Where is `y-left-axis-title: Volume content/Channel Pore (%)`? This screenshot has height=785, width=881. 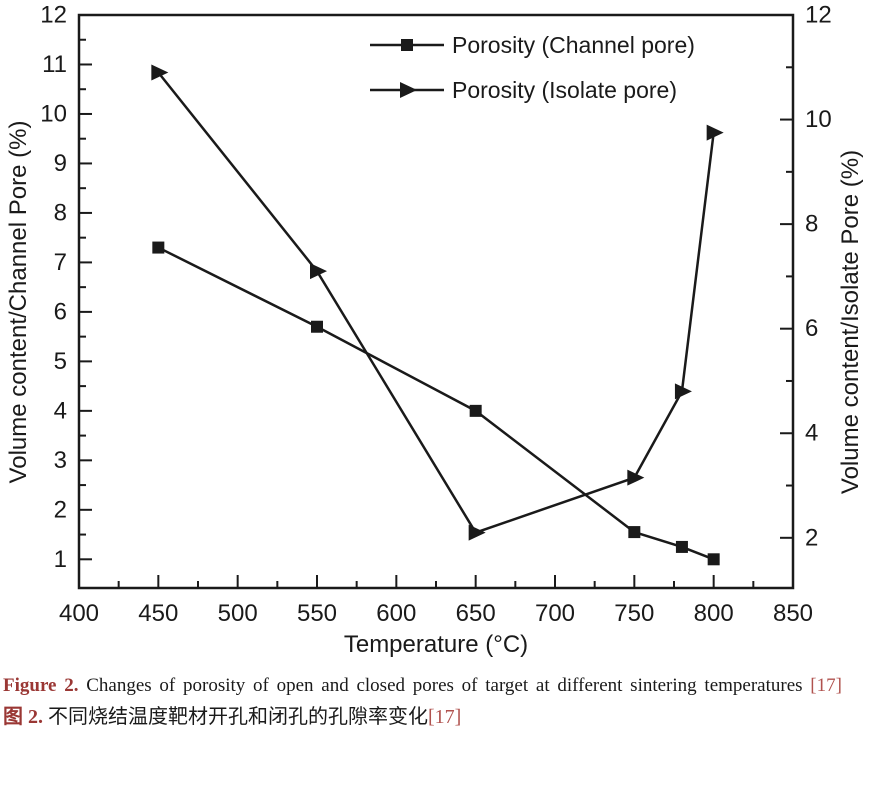 y-left-axis-title: Volume content/Channel Pore (%) is located at coordinates (18, 302).